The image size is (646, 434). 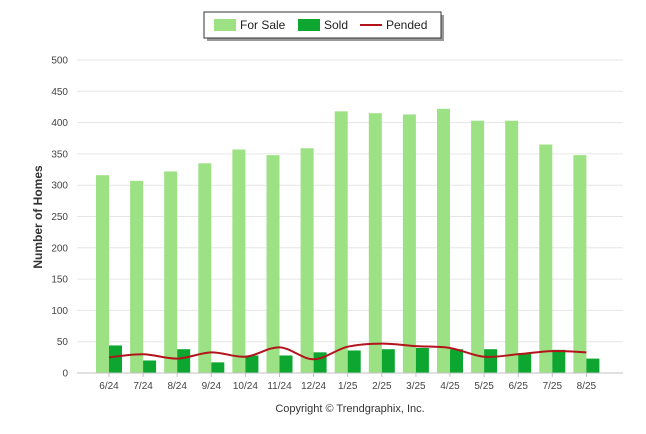 What do you see at coordinates (518, 386) in the screenshot?
I see `x-tick-label: 6/25` at bounding box center [518, 386].